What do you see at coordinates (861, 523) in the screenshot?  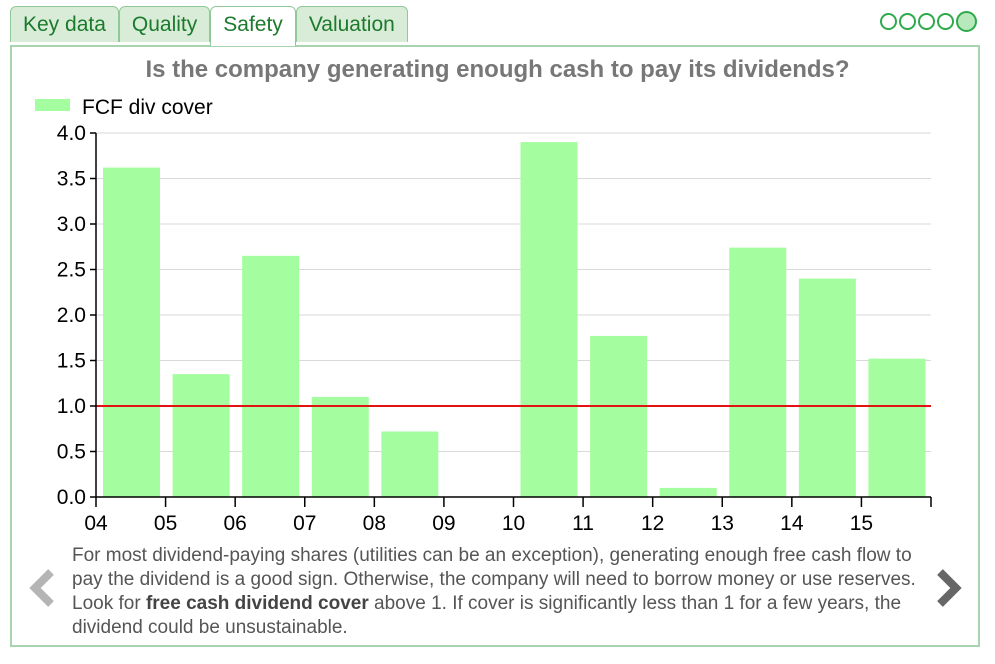 I see `x-tick-label: 15` at bounding box center [861, 523].